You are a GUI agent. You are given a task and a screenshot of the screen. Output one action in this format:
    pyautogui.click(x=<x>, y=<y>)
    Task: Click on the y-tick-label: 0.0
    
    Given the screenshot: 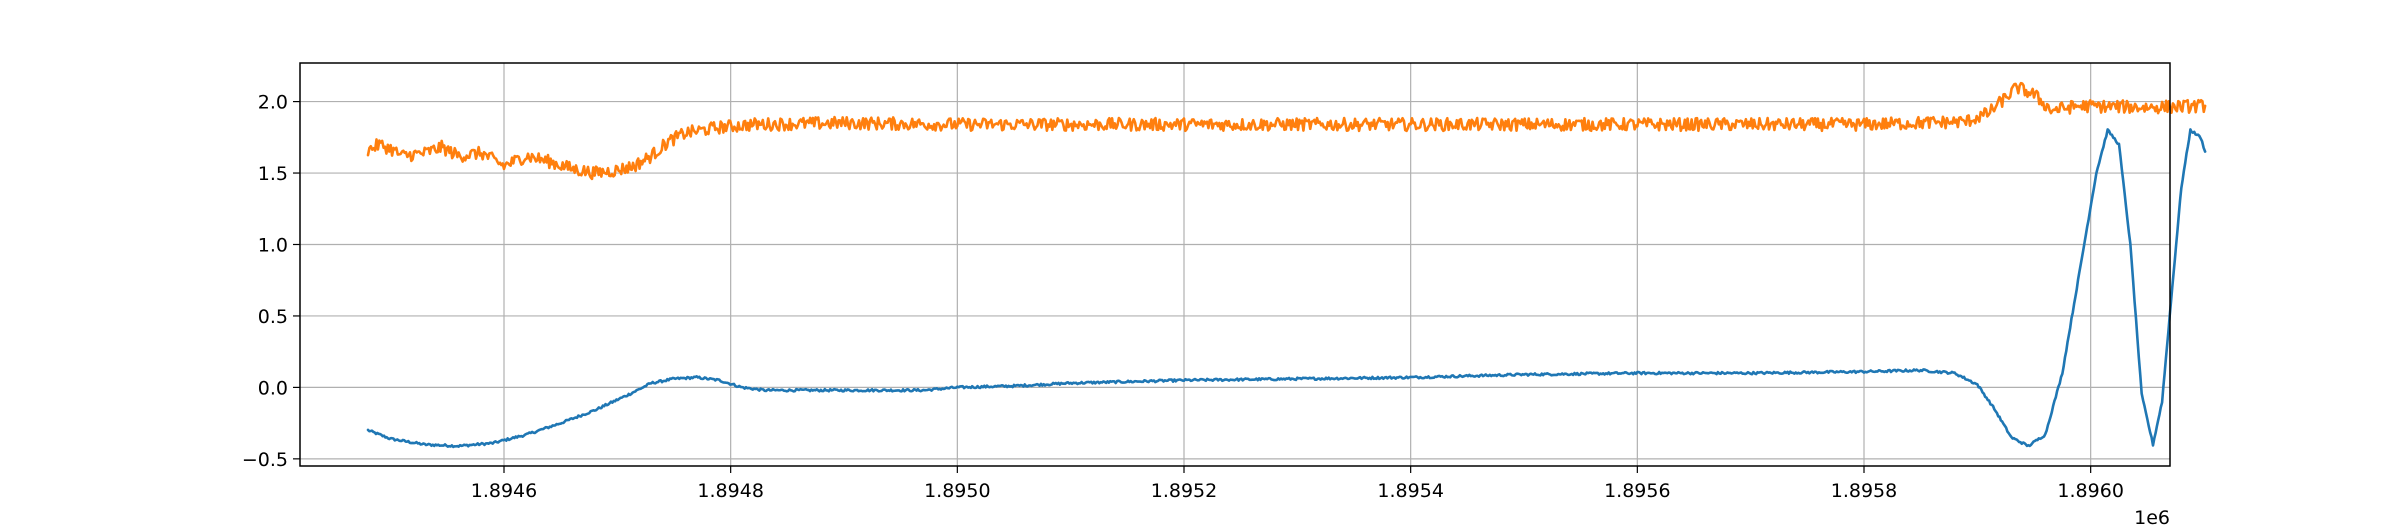 What is the action you would take?
    pyautogui.click(x=273, y=388)
    